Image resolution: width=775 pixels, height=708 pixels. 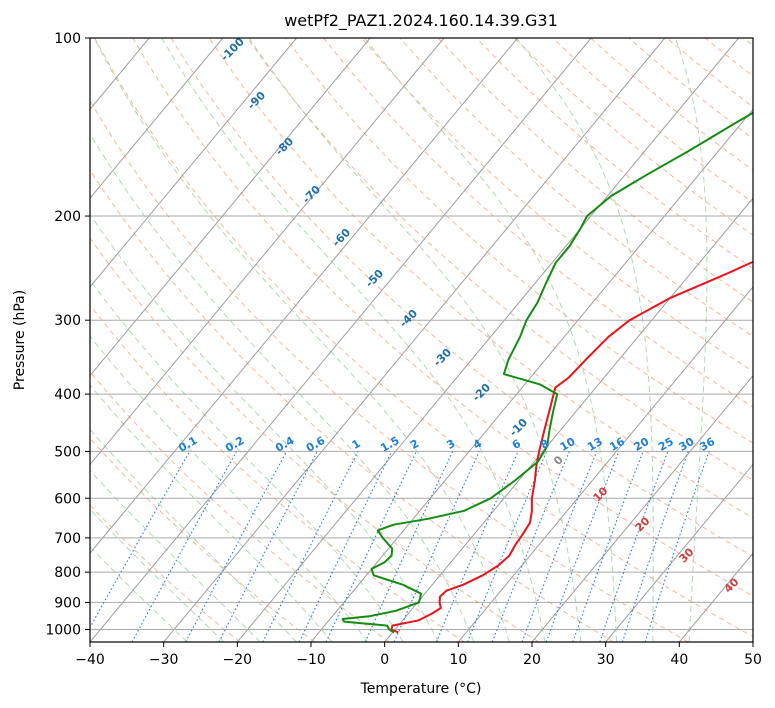 What do you see at coordinates (418, 655) in the screenshot?
I see `x-axis: −40 −30 −20 −10 0 10 20 30 40 50` at bounding box center [418, 655].